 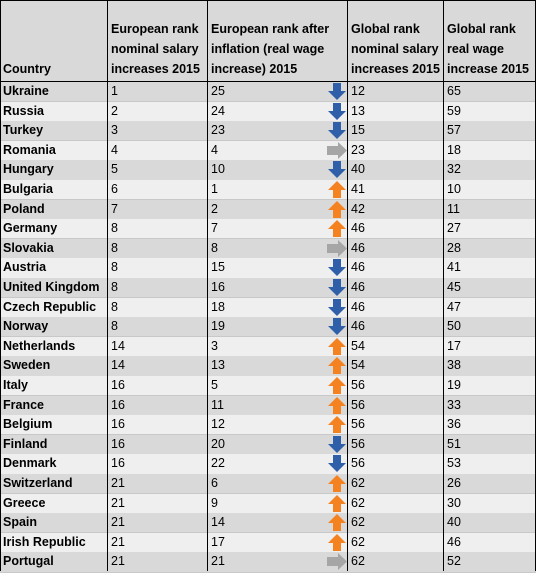 What do you see at coordinates (268, 464) in the screenshot?
I see `table-row: Denmark 16 22 56 53` at bounding box center [268, 464].